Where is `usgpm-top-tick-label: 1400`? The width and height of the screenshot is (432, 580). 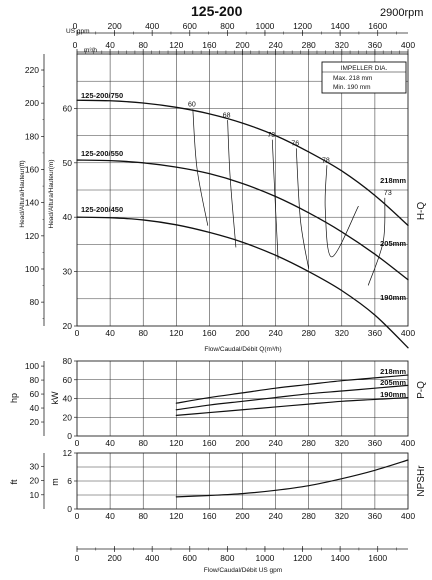
usgpm-top-tick-label: 1400 is located at coordinates (340, 26).